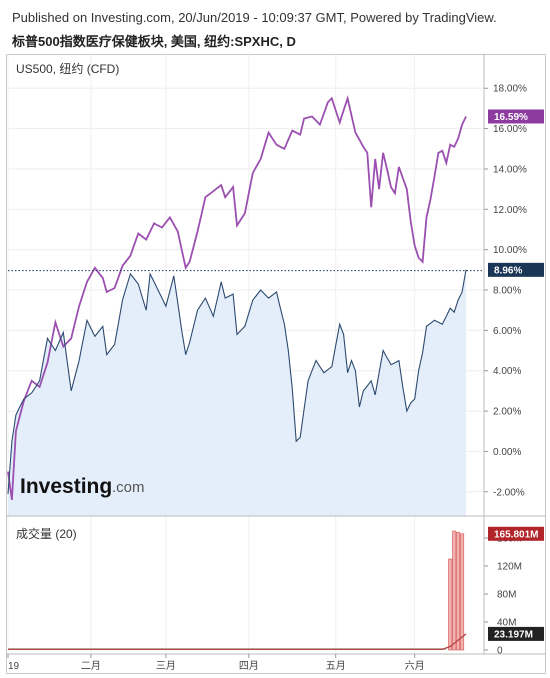 This screenshot has width=550, height=678. Describe the element at coordinates (509, 492) in the screenshot. I see `price-tick-label: -2.00%` at that location.